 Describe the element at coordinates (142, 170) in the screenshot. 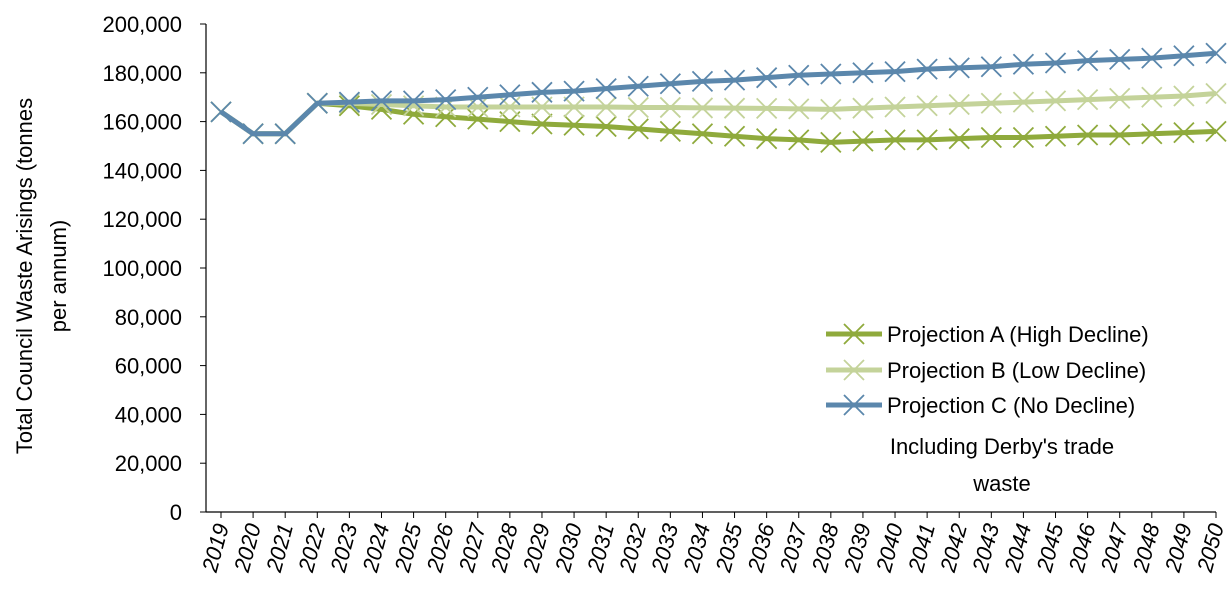

I see `y-tick-label: 140,000` at that location.